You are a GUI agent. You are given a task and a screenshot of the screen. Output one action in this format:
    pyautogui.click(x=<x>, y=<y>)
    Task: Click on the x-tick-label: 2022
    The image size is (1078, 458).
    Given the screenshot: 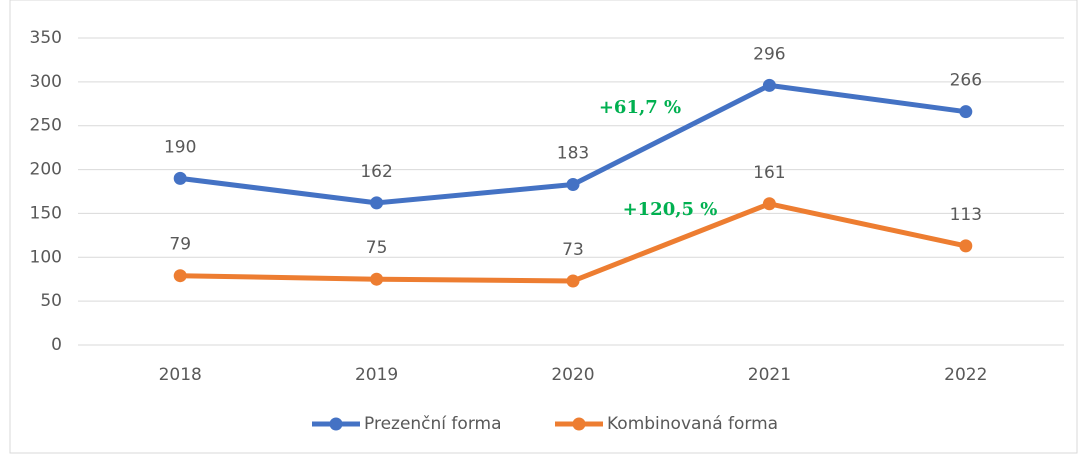 What is the action you would take?
    pyautogui.click(x=965, y=375)
    